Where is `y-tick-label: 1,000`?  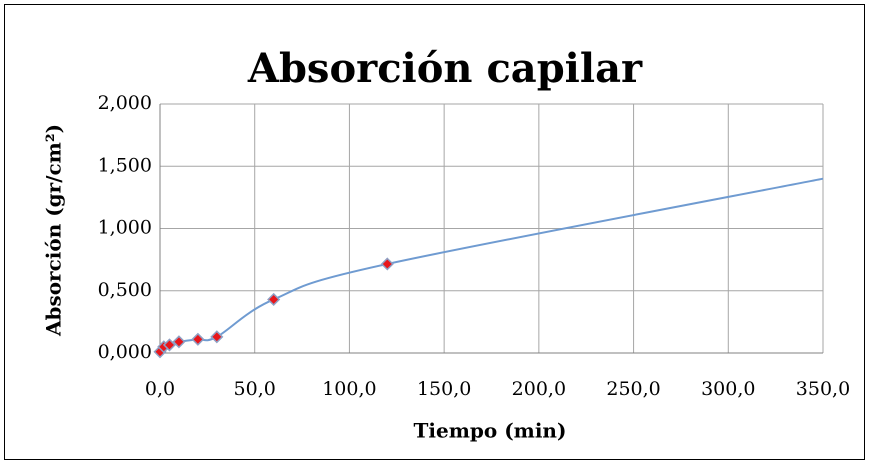
y-tick-label: 1,000 is located at coordinates (125, 228).